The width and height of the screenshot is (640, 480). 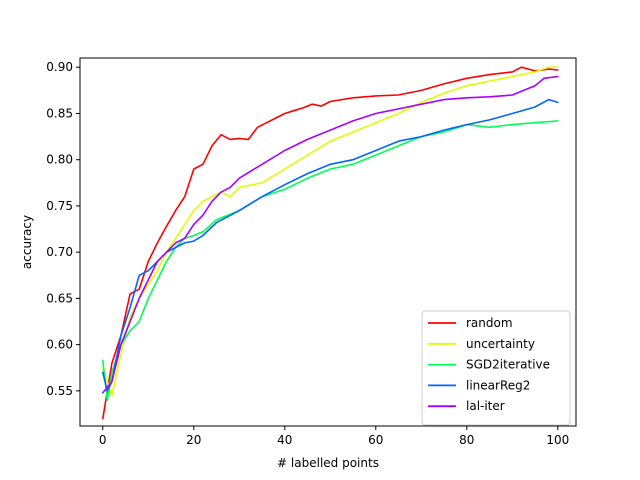 What do you see at coordinates (59, 298) in the screenshot?
I see `y-tick-label: 0.65` at bounding box center [59, 298].